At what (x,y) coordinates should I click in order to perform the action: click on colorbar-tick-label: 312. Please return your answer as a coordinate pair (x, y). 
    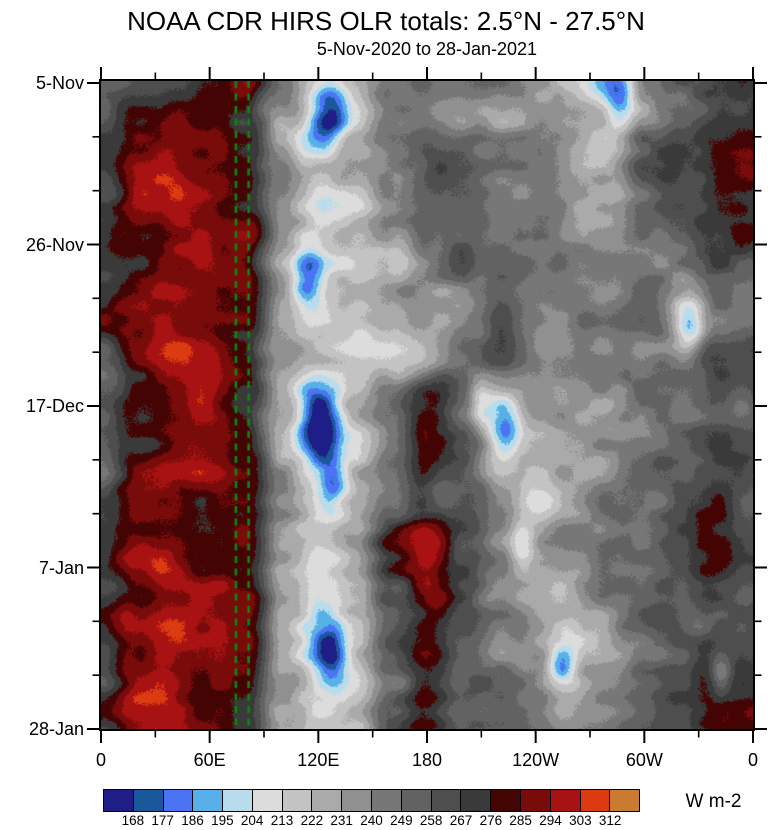
    Looking at the image, I should click on (610, 820).